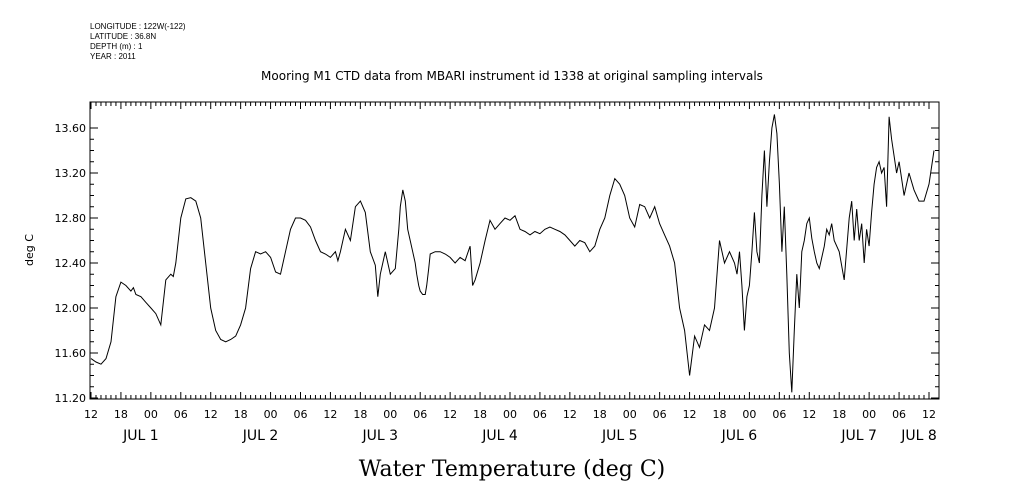 The image size is (1009, 504). I want to click on x-day-label: JUL 3, so click(380, 436).